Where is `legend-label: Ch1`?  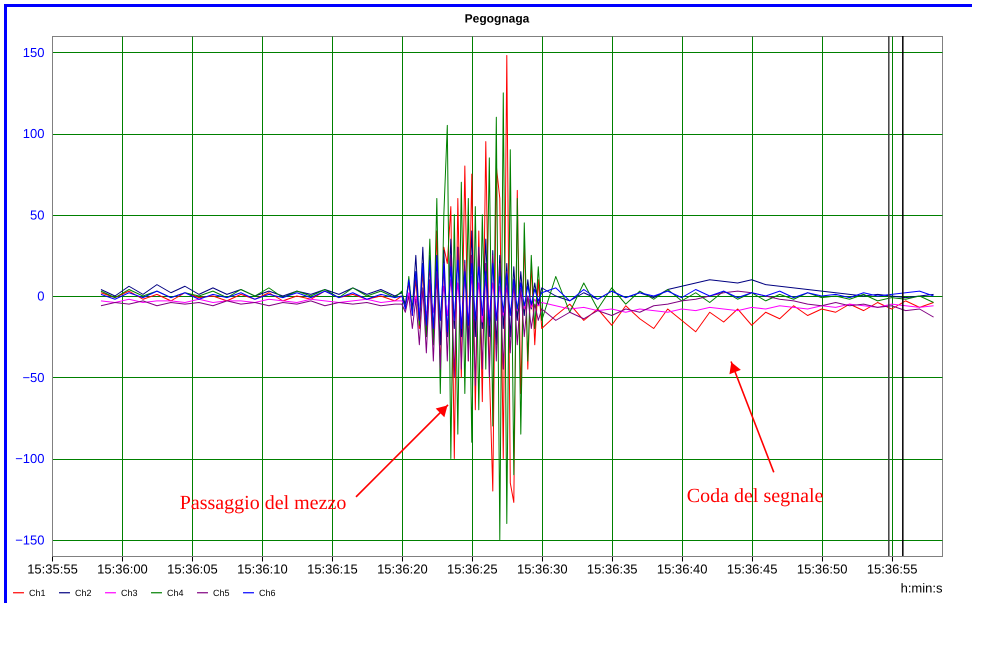 legend-label: Ch1 is located at coordinates (37, 593).